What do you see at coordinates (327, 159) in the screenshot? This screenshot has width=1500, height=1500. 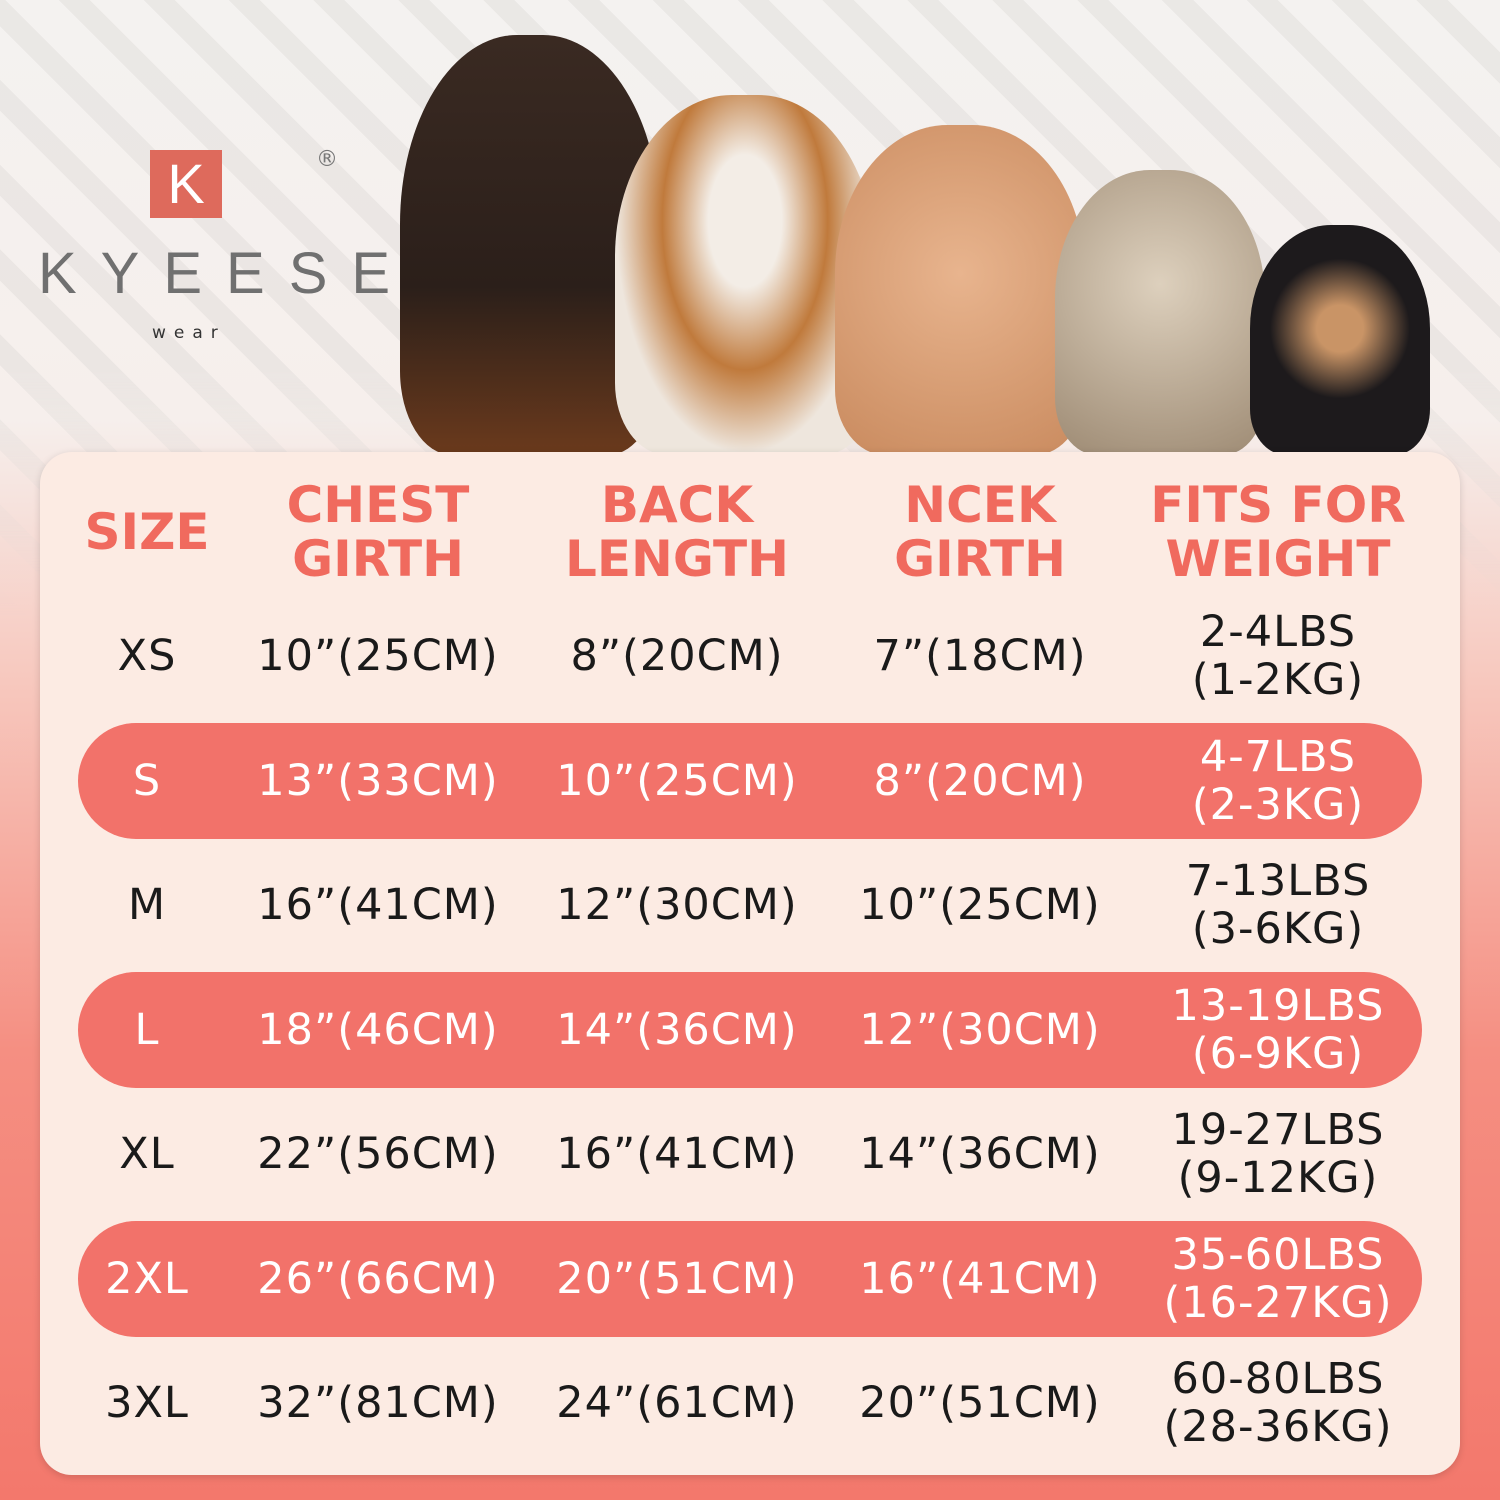 I see `registered-mark: ®` at bounding box center [327, 159].